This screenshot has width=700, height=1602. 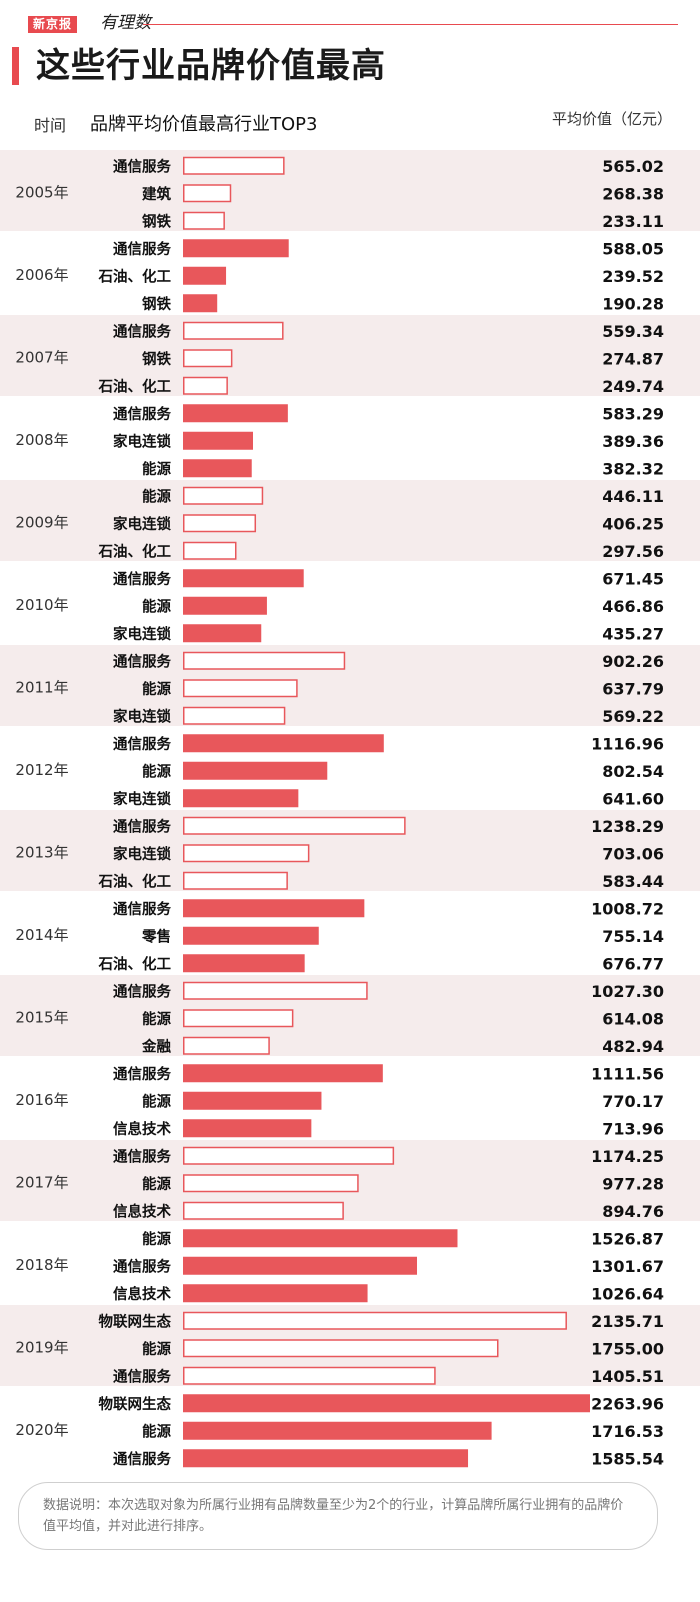 What do you see at coordinates (627, 1348) in the screenshot?
I see `value-label: 1755.00` at bounding box center [627, 1348].